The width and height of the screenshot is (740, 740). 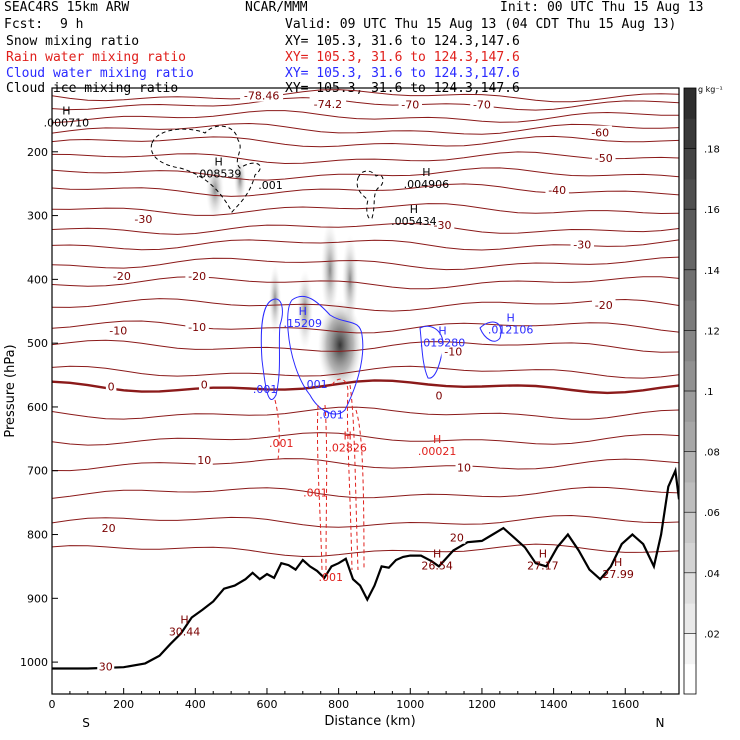 I want to click on y-tick-label: 300, so click(x=37, y=216).